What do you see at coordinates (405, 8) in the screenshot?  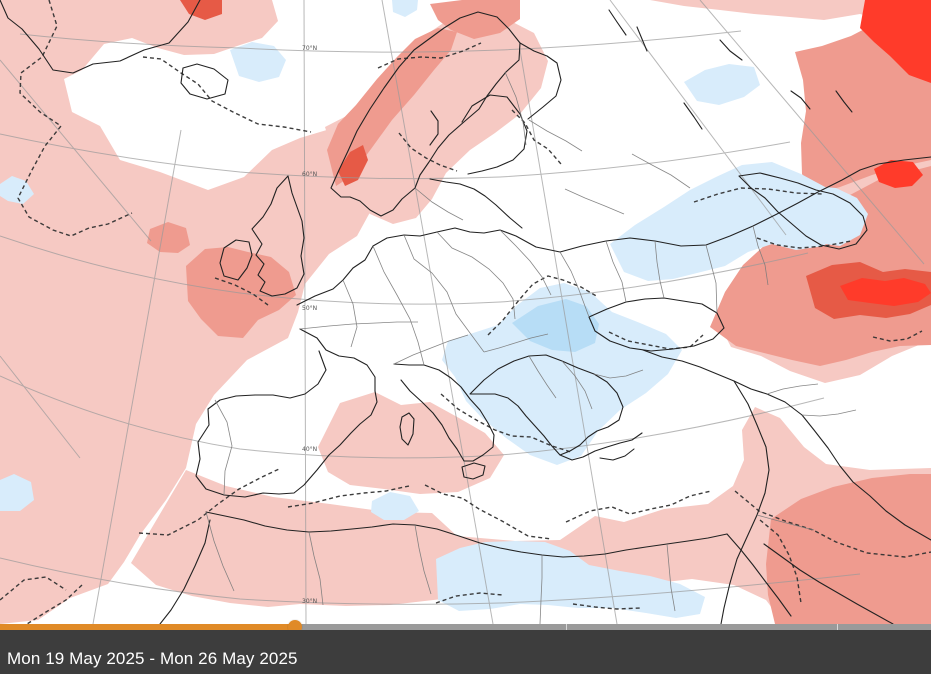 I see `cool-anomaly-north` at bounding box center [405, 8].